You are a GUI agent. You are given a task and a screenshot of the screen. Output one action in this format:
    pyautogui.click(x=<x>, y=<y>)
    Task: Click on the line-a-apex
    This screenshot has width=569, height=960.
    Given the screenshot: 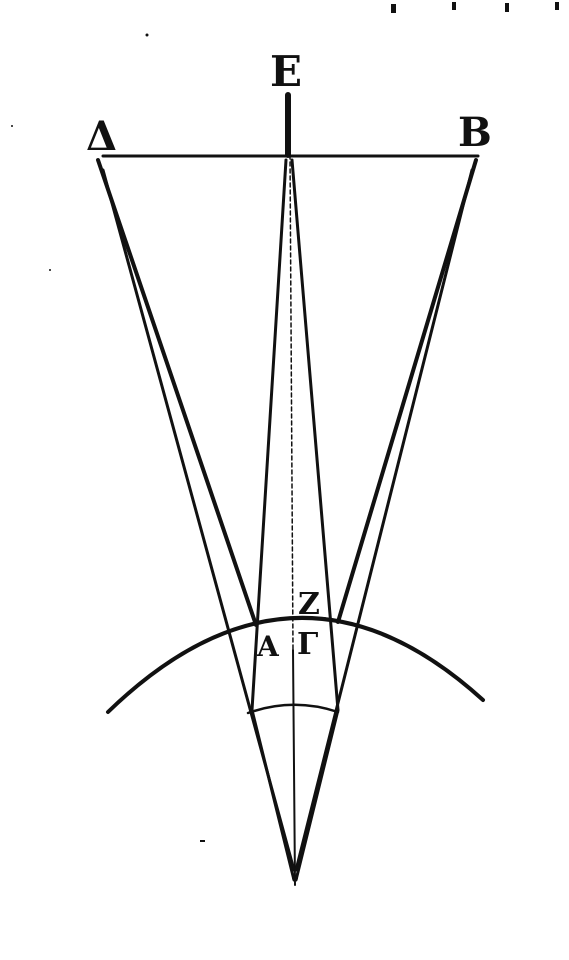 What is the action you would take?
    pyautogui.click(x=273, y=795)
    